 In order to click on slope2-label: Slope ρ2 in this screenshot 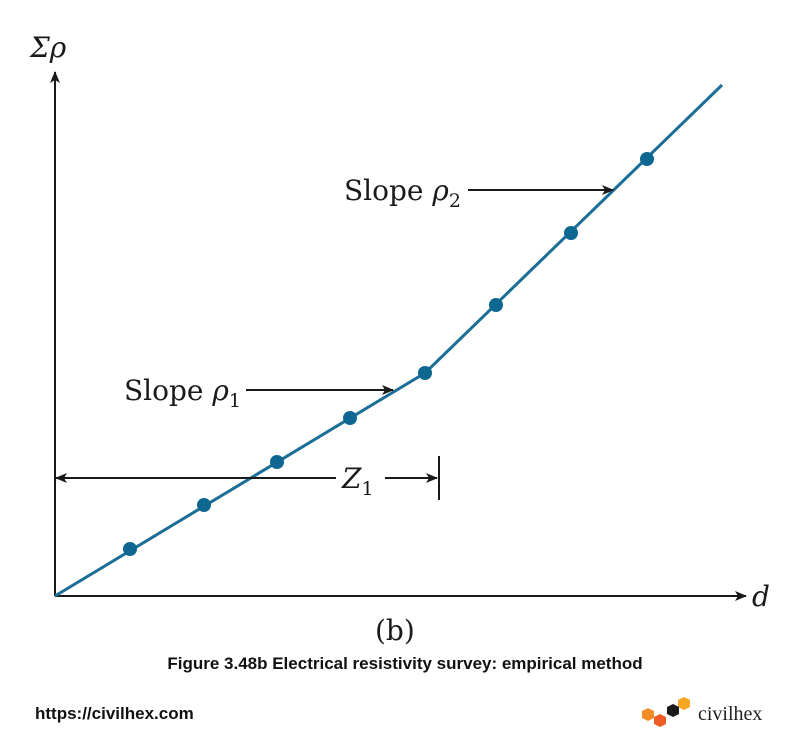, I will do `click(402, 193)`.